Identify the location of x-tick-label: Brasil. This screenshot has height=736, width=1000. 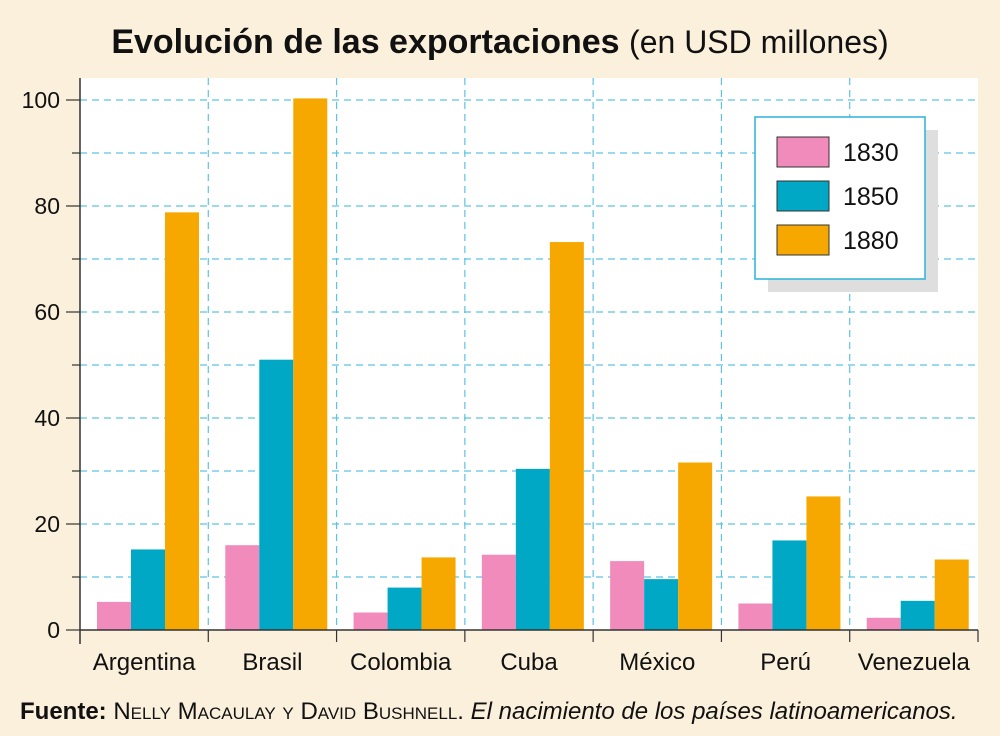
(272, 662).